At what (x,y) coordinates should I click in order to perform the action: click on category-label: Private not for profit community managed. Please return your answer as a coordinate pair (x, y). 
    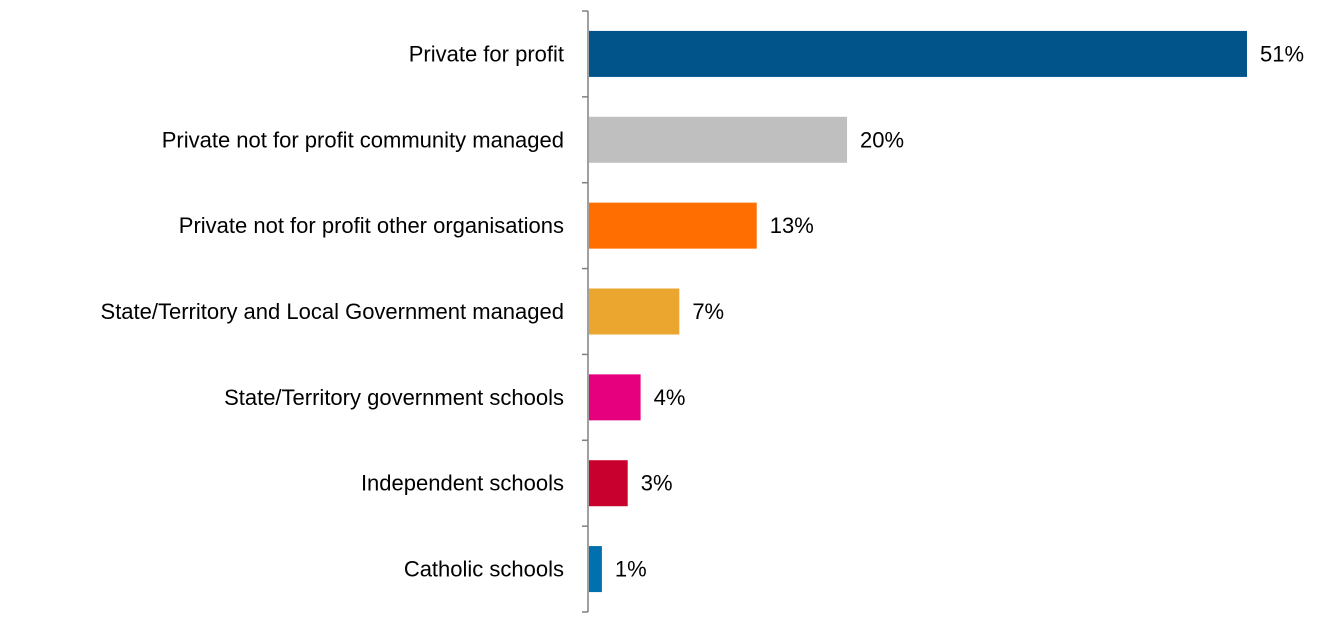
    Looking at the image, I should click on (363, 139).